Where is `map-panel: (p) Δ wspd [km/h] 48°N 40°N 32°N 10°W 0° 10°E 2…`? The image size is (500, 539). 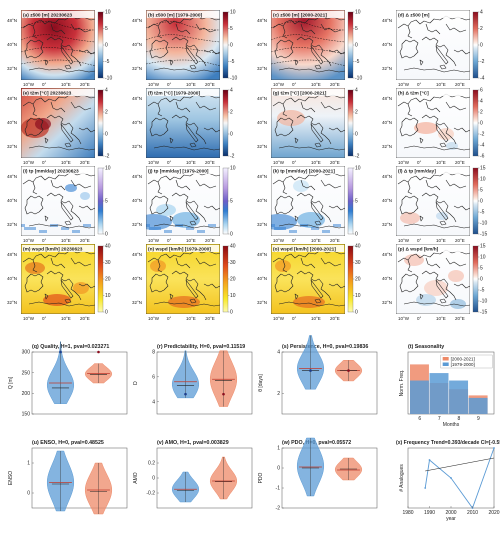
map-panel: (p) Δ wspd [km/h] 48°N 40°N 32°N 10°W 0° 10°E 2… is located at coordinates (434, 282).